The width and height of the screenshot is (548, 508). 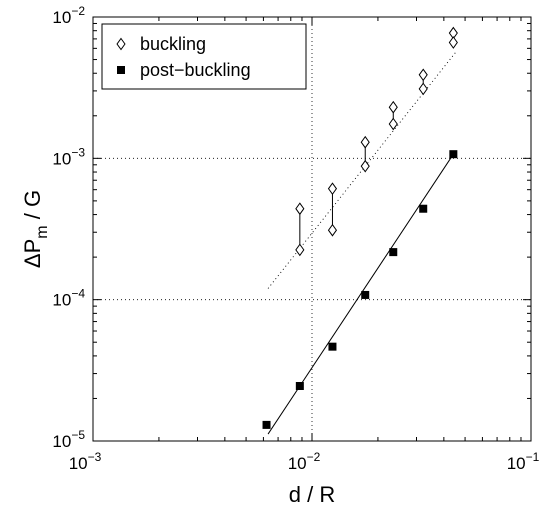 What do you see at coordinates (85, 461) in the screenshot?
I see `x-tick-label: 10⁻³` at bounding box center [85, 461].